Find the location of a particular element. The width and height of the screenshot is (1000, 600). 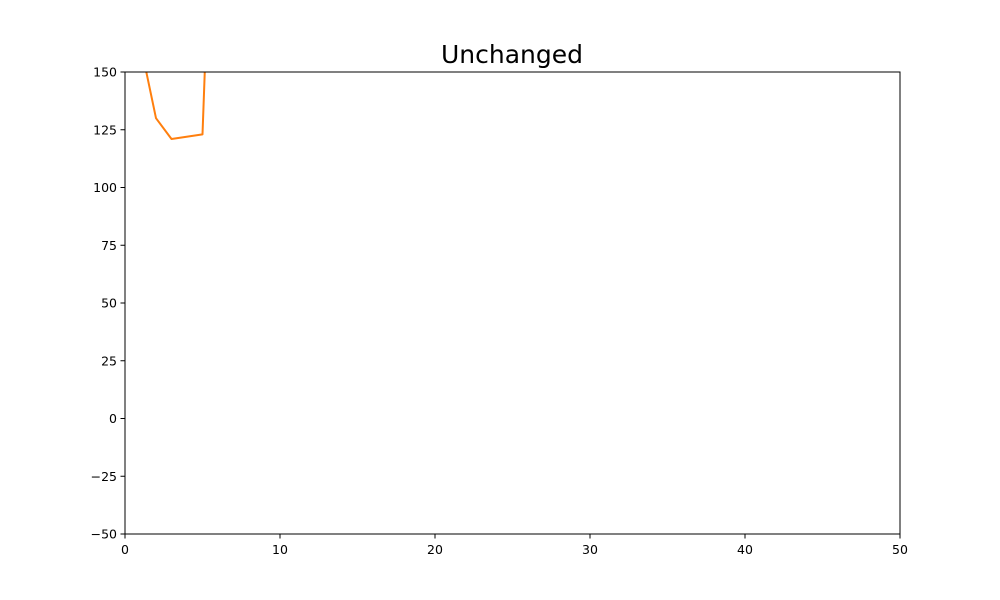

y-tick-label: 100 is located at coordinates (105, 187).